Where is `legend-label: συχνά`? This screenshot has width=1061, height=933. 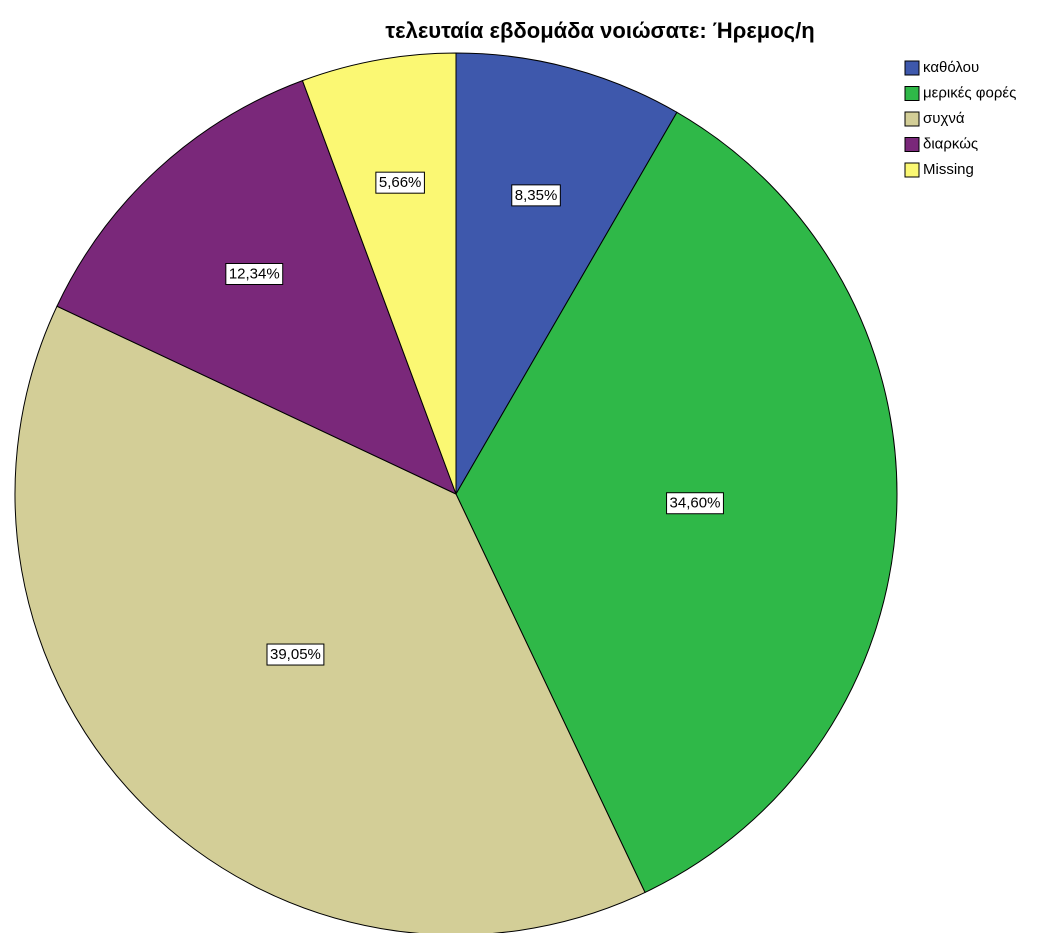 legend-label: συχνά is located at coordinates (944, 118).